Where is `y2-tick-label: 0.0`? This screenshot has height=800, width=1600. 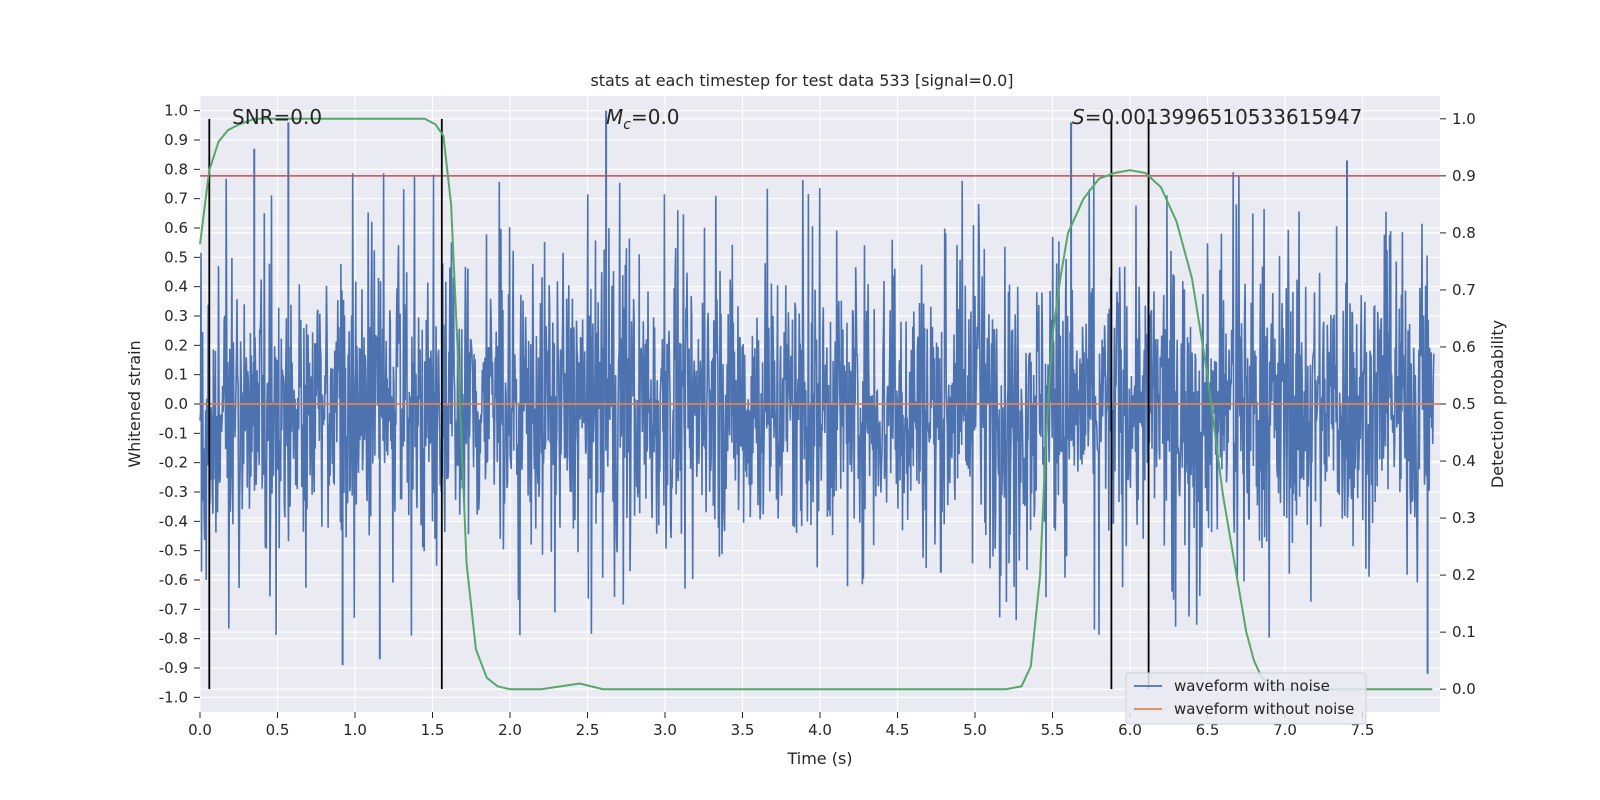
y2-tick-label: 0.0 is located at coordinates (1464, 689).